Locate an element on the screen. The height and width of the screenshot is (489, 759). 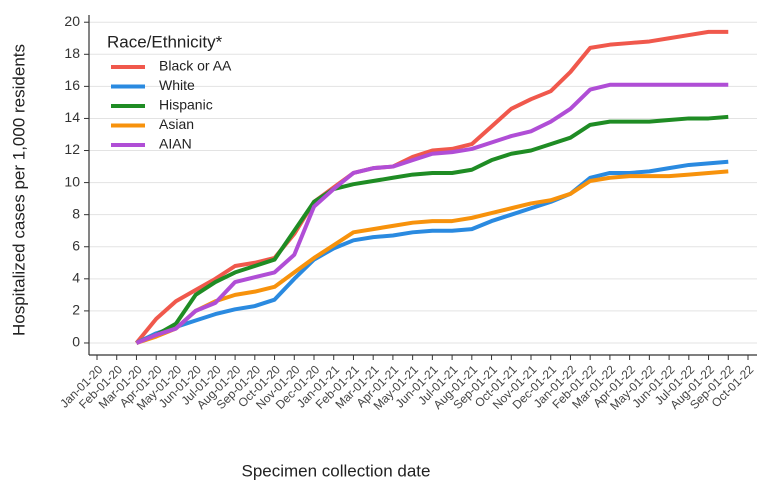
y-tick-label: 2 is located at coordinates (76, 310).